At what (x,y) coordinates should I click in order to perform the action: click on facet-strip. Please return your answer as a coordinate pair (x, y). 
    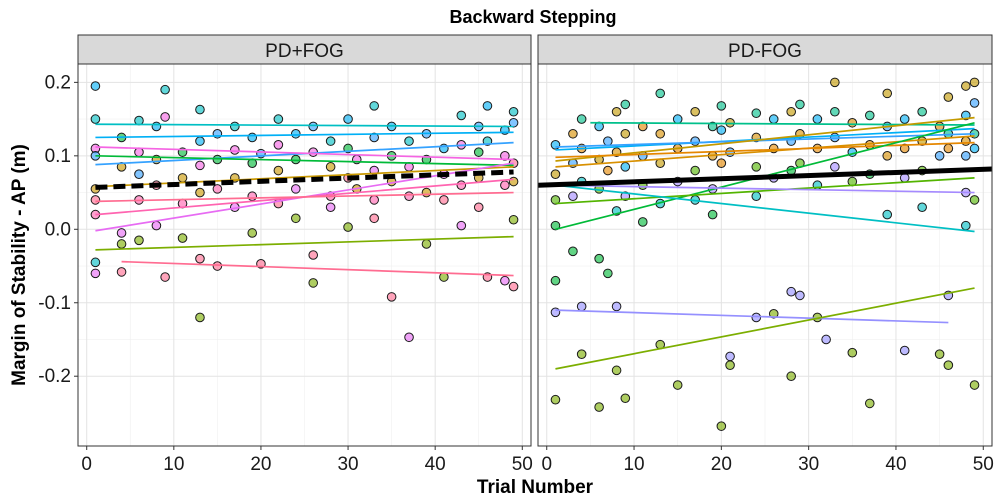
    Looking at the image, I should click on (304, 49).